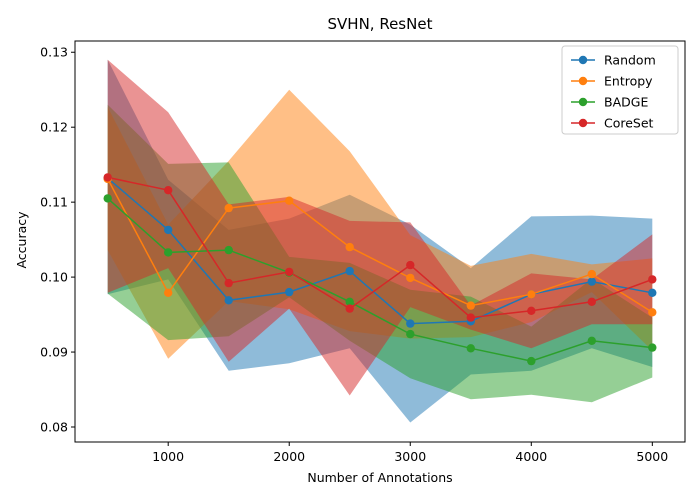 The width and height of the screenshot is (700, 500). I want to click on x-axis-label: Number of Annotations, so click(379, 477).